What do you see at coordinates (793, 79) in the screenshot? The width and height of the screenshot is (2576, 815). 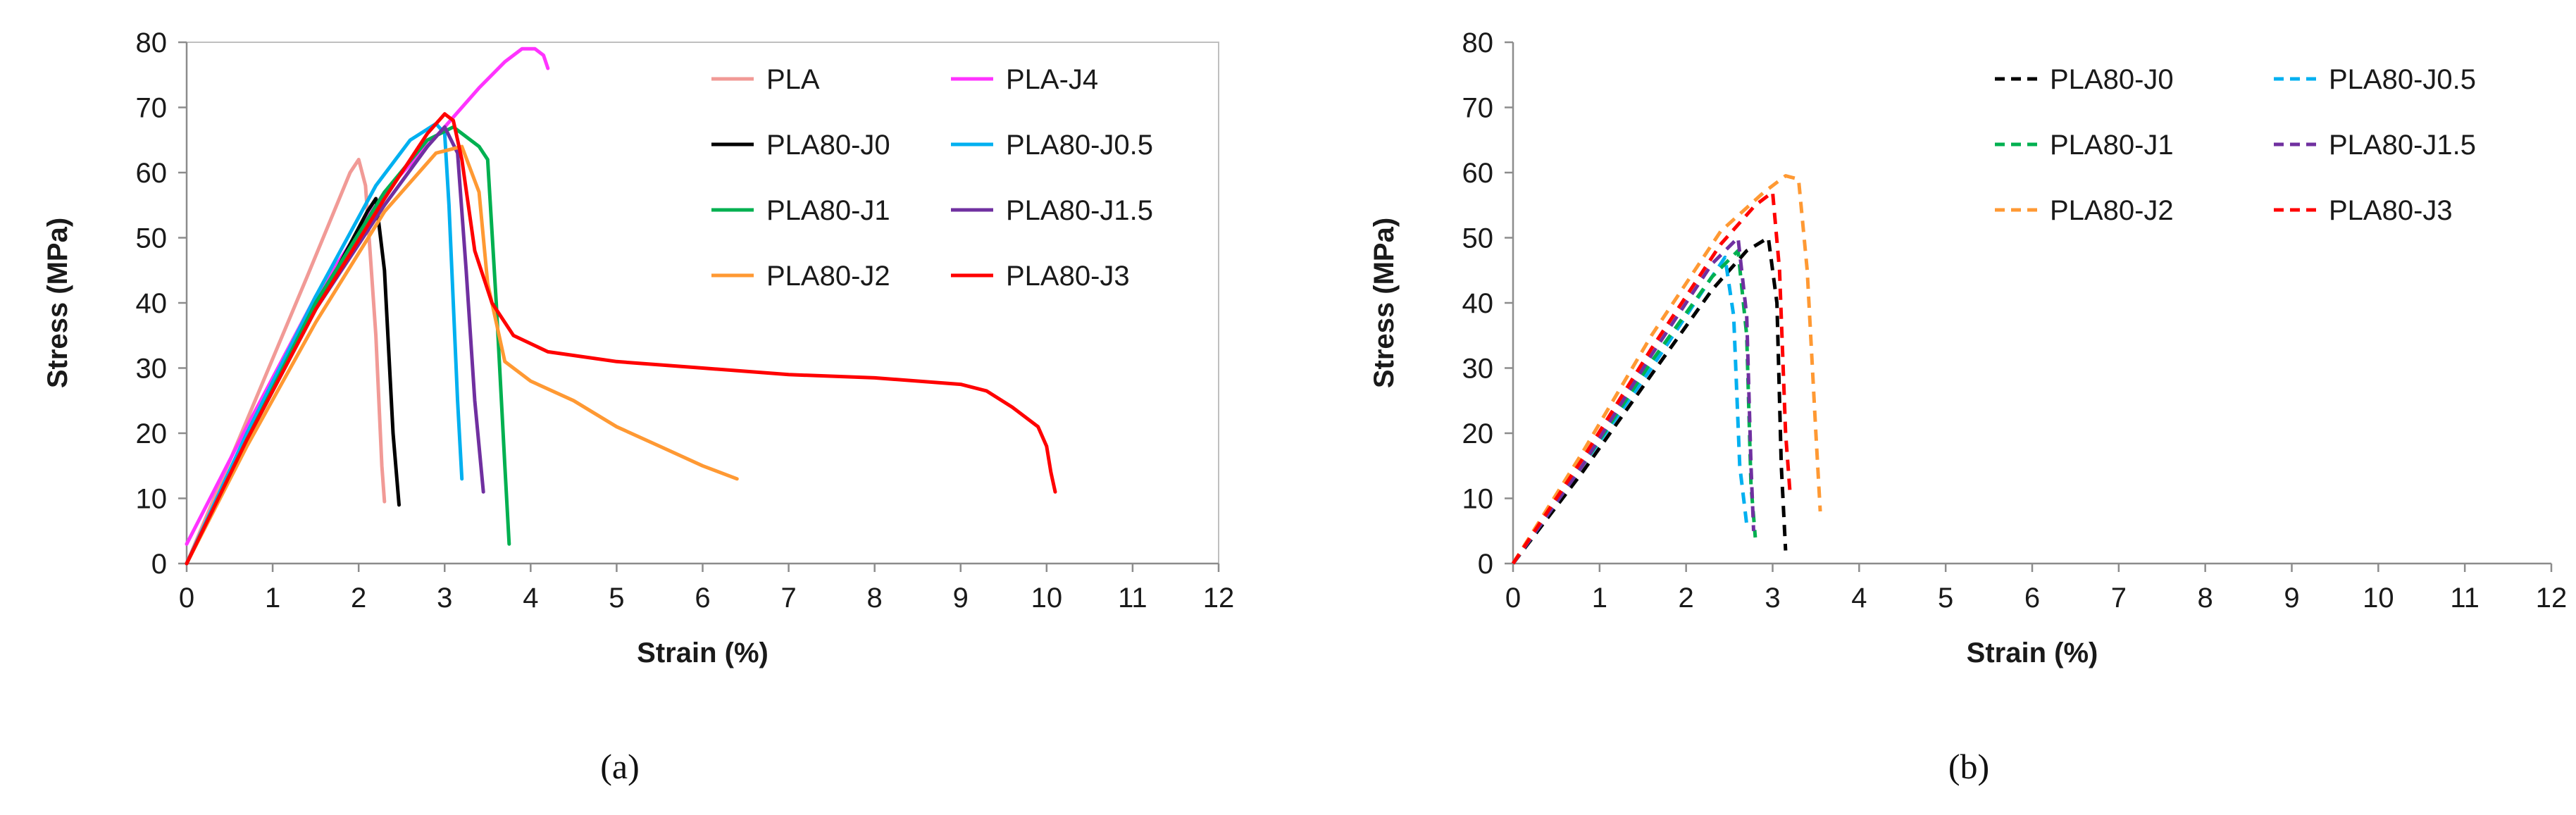 I see `legend-label-pla: PLA` at bounding box center [793, 79].